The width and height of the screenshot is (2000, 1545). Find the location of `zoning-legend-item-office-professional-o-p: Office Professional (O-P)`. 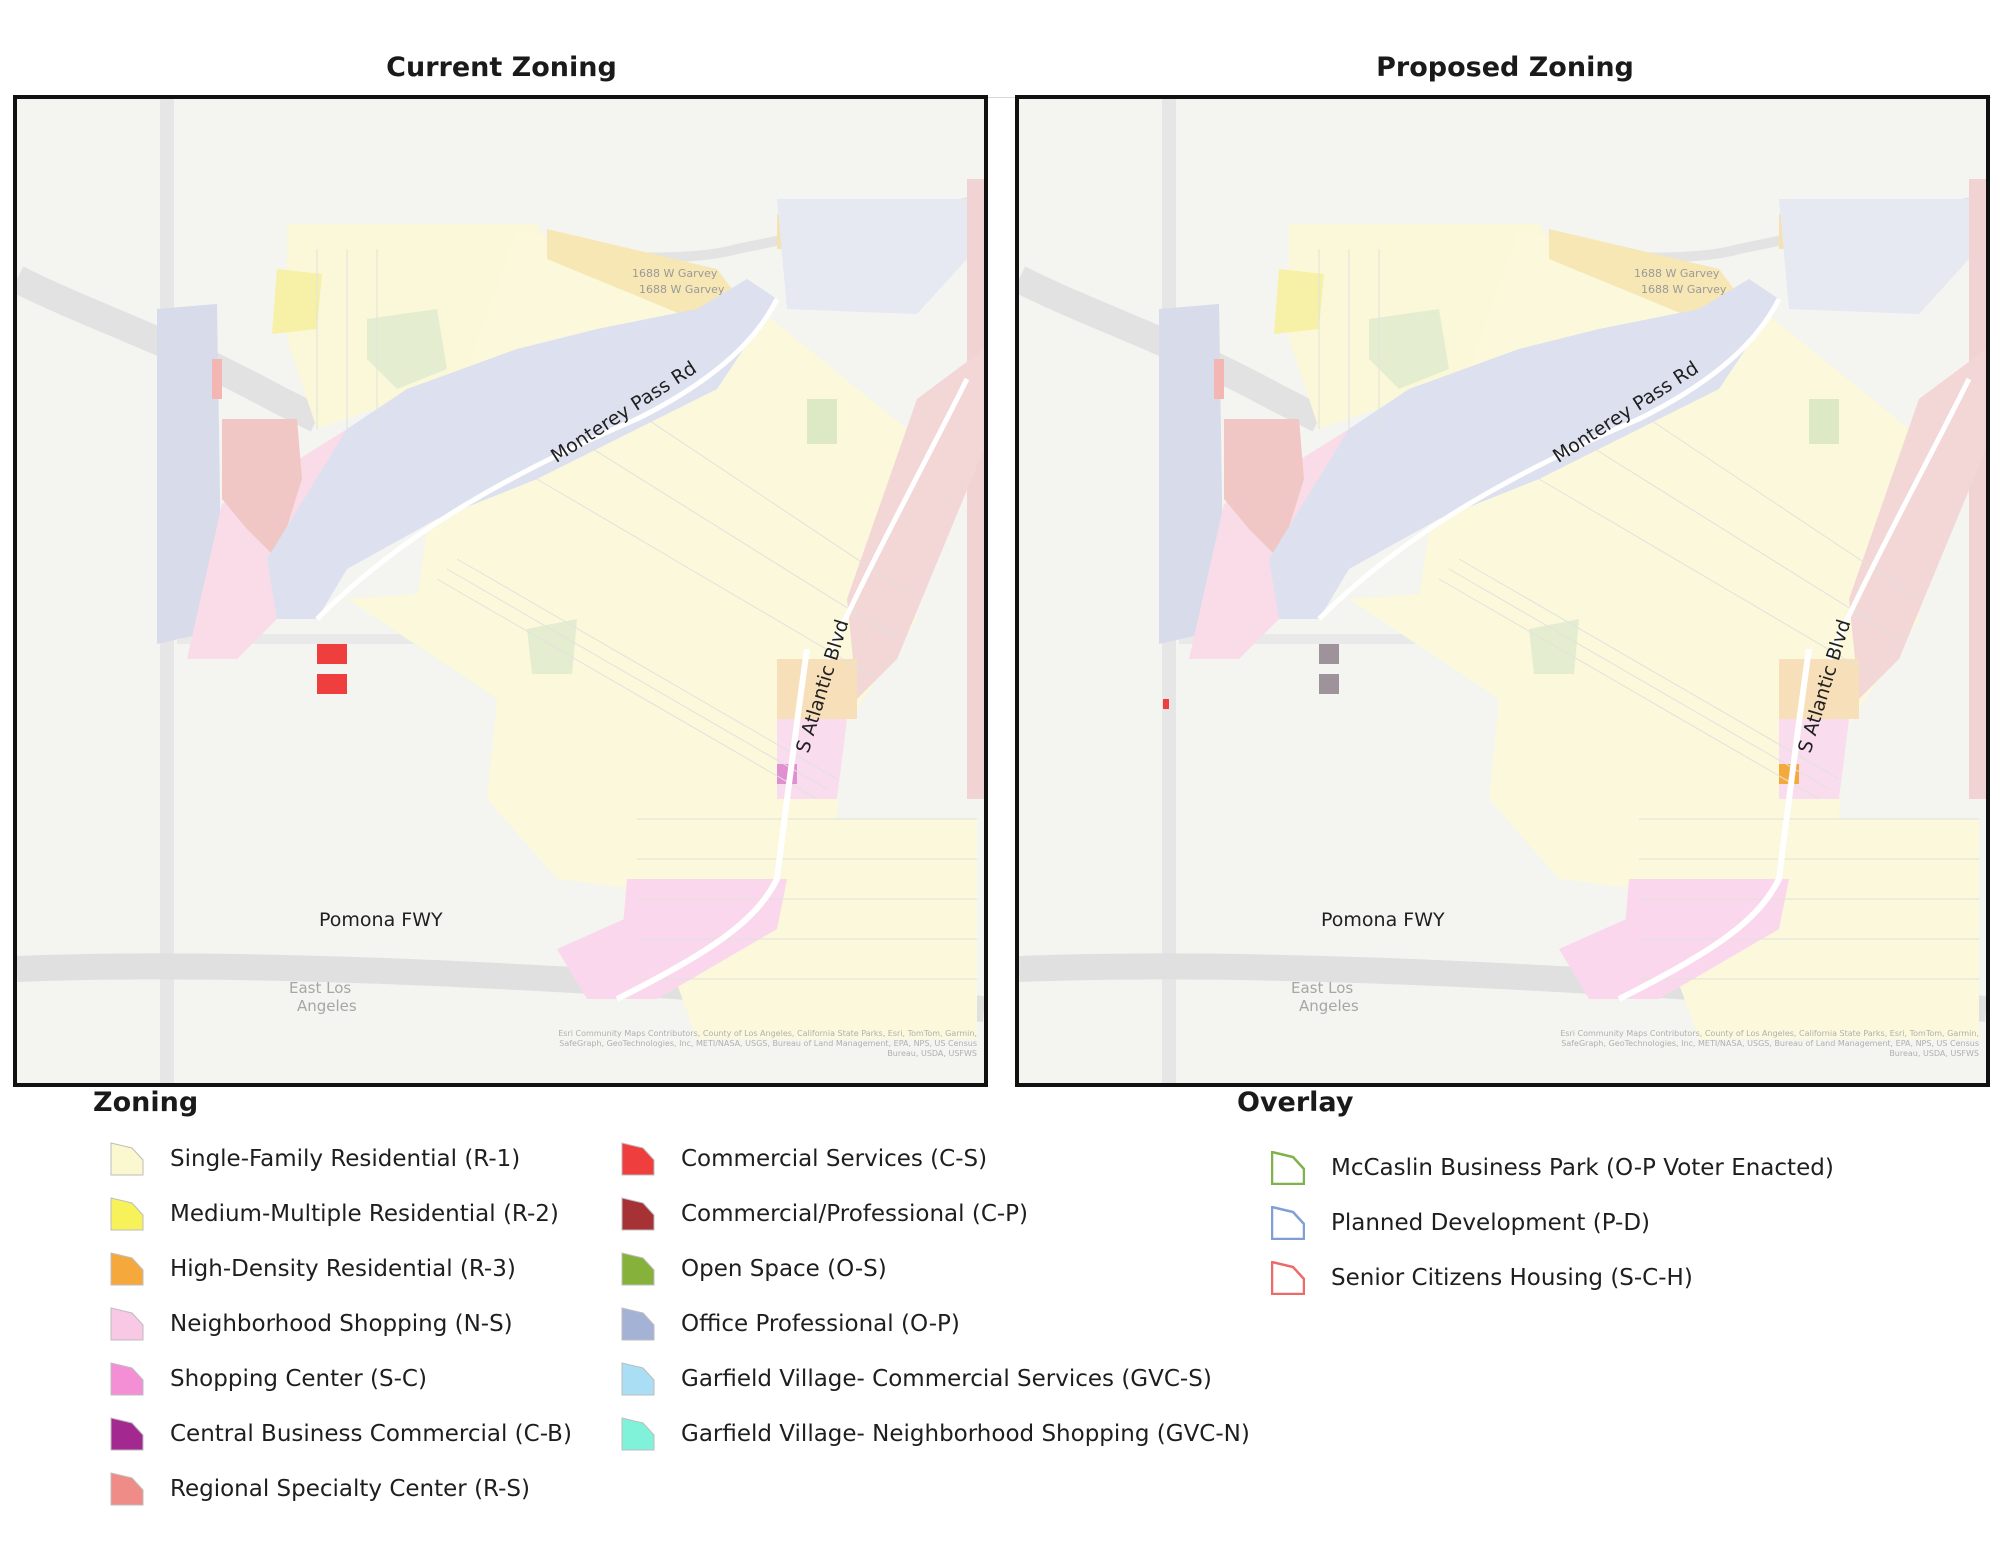

zoning-legend-item-office-professional-o-p: Office Professional (O-P) is located at coordinates (790, 1324).